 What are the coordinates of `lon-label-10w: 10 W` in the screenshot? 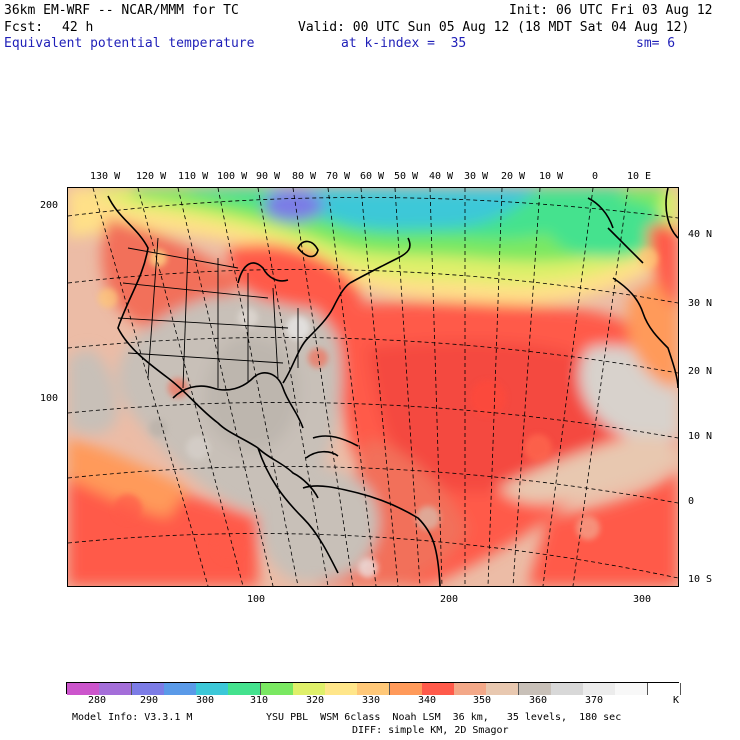 It's located at (551, 176).